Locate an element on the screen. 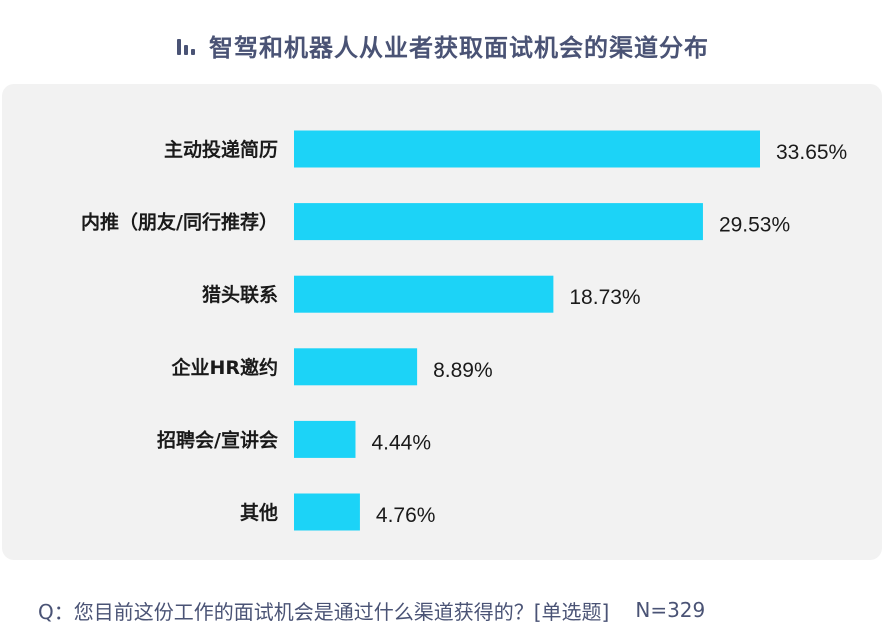 Image resolution: width=884 pixels, height=642 pixels. category-label: 主动投递简历 is located at coordinates (221, 149).